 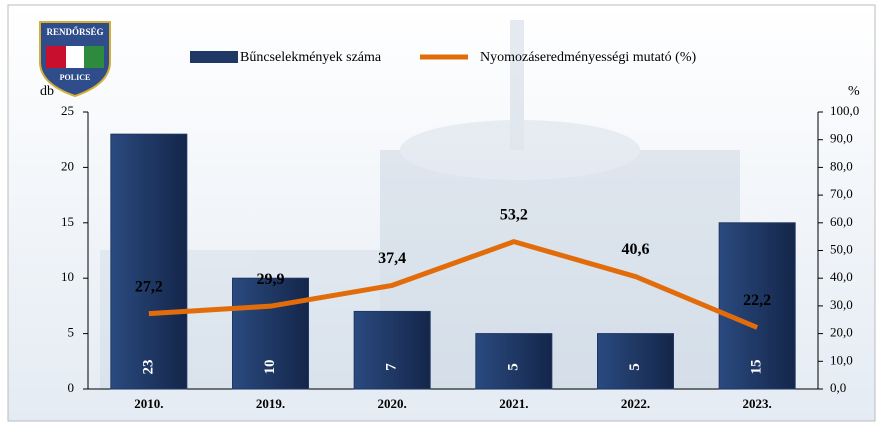 What do you see at coordinates (149, 286) in the screenshot?
I see `line-value-label: 27,2` at bounding box center [149, 286].